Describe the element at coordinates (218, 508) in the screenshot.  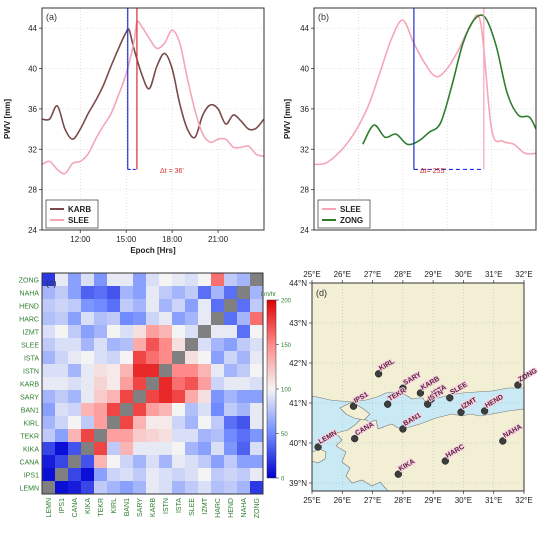
I see `heatmap-col-label: HARC` at that location.